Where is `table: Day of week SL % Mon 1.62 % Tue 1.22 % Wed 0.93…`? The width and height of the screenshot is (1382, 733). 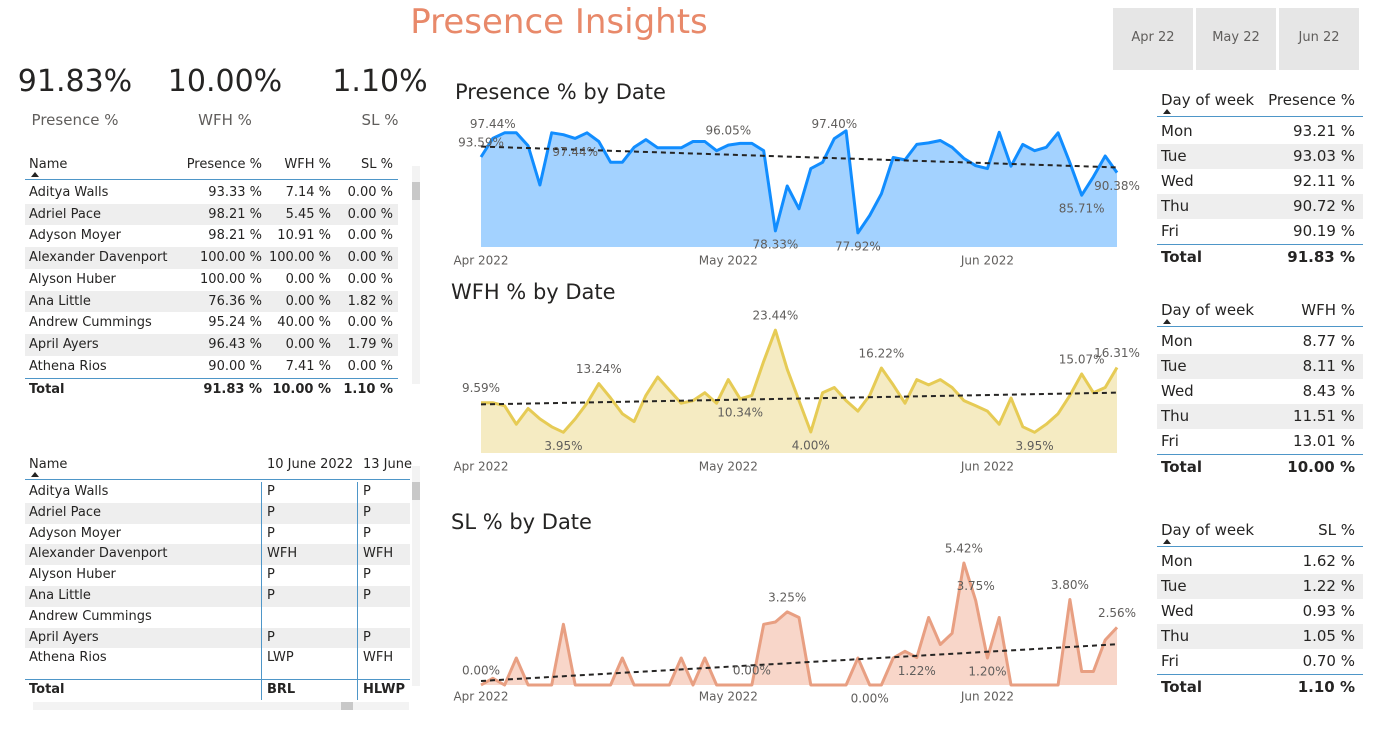
table: Day of week SL % Mon 1.62 % Tue 1.22 % Wed 0.93… is located at coordinates (1260, 610).